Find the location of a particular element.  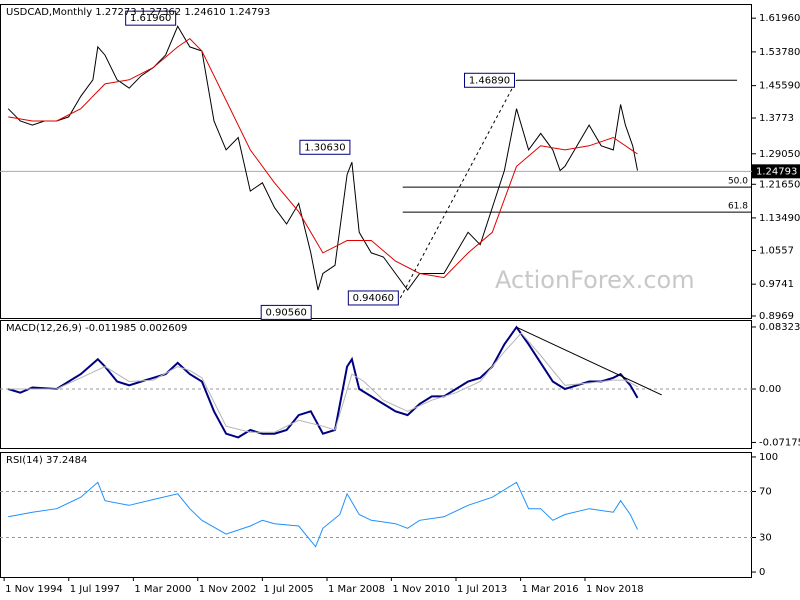

y-tick-label: 0.00 is located at coordinates (770, 389).